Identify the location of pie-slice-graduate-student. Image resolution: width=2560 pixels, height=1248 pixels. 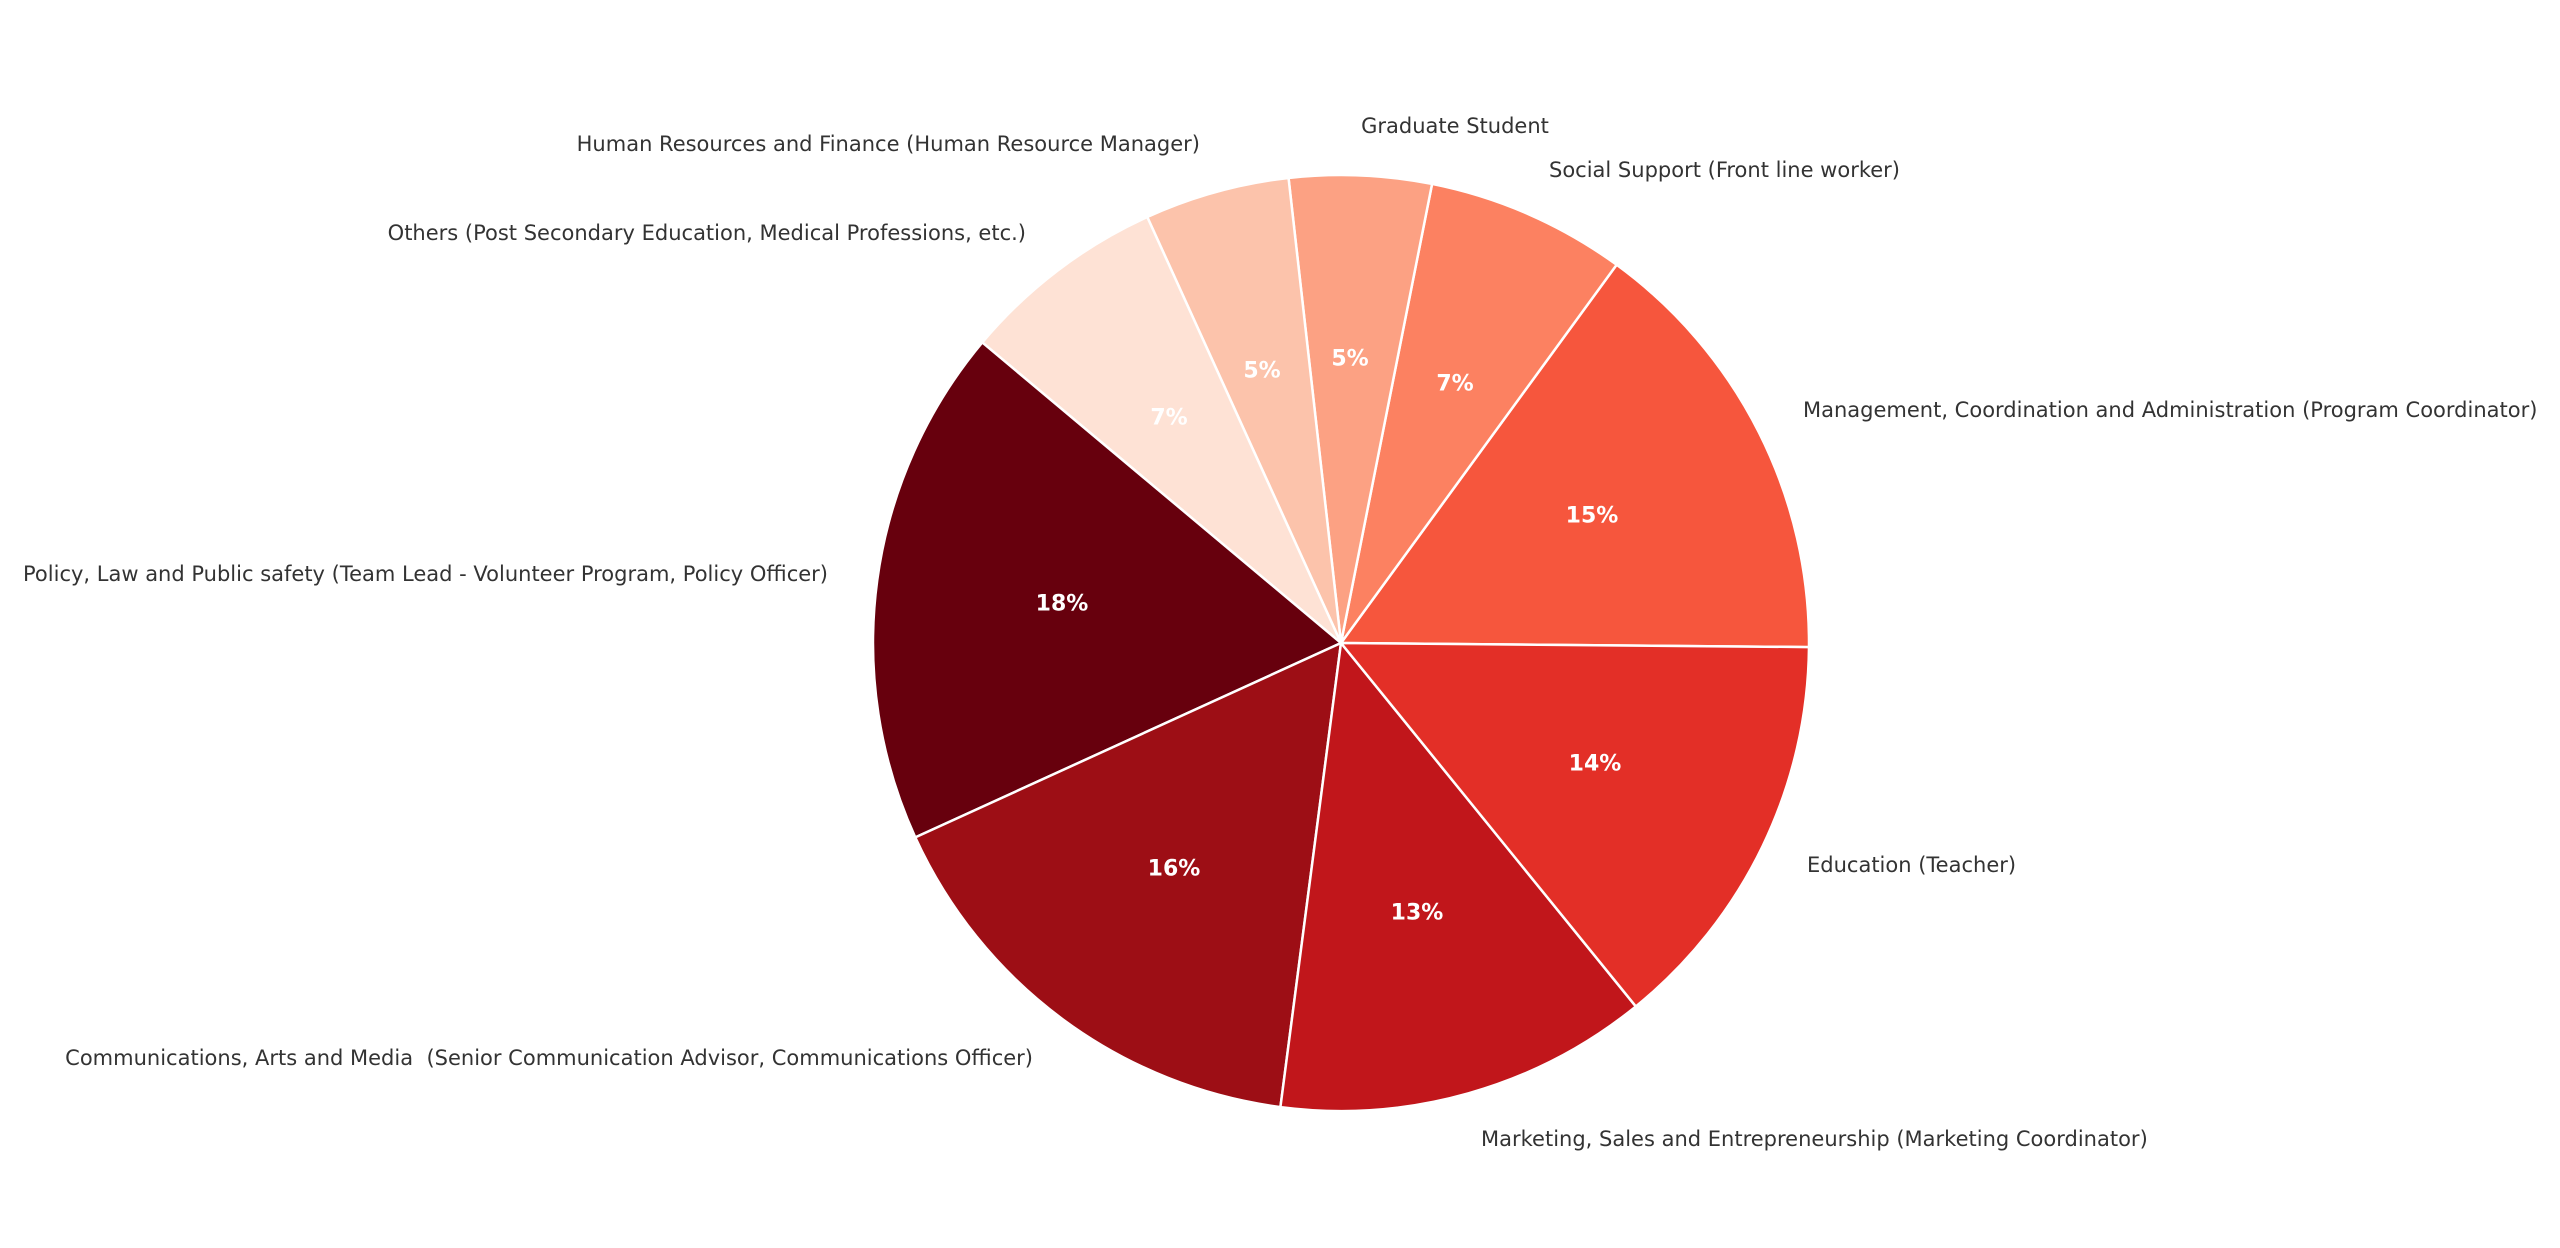
(1360, 409).